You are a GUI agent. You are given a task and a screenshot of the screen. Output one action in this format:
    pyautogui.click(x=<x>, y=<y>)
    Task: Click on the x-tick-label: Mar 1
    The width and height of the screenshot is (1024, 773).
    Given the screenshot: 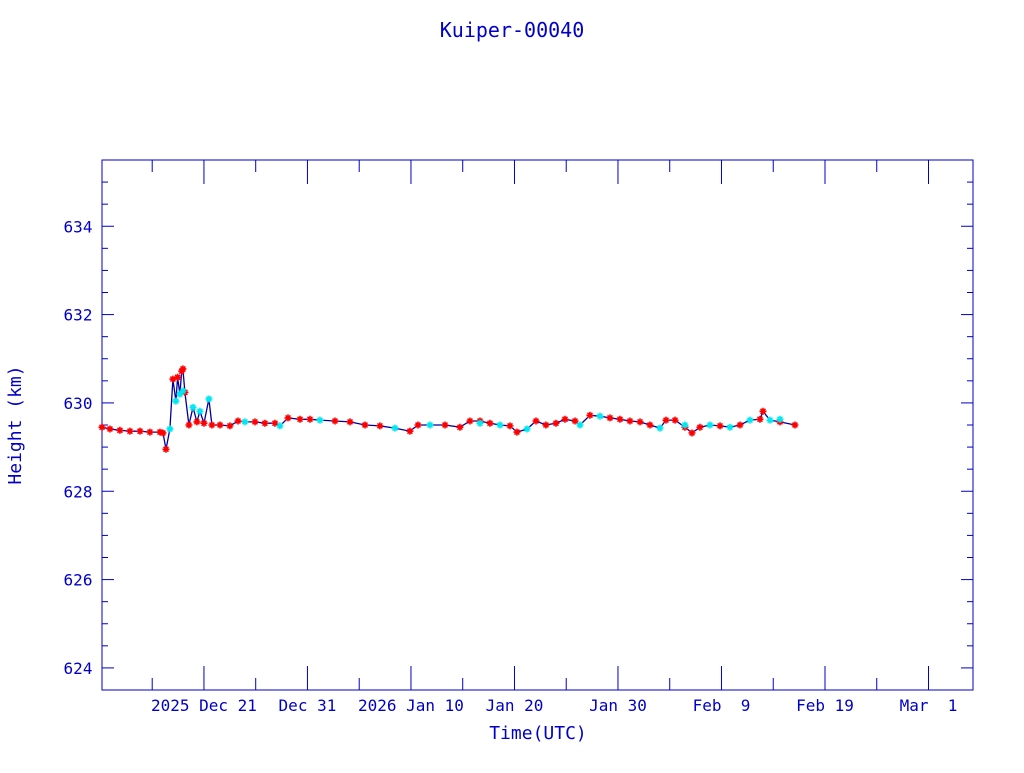 What is the action you would take?
    pyautogui.click(x=929, y=705)
    